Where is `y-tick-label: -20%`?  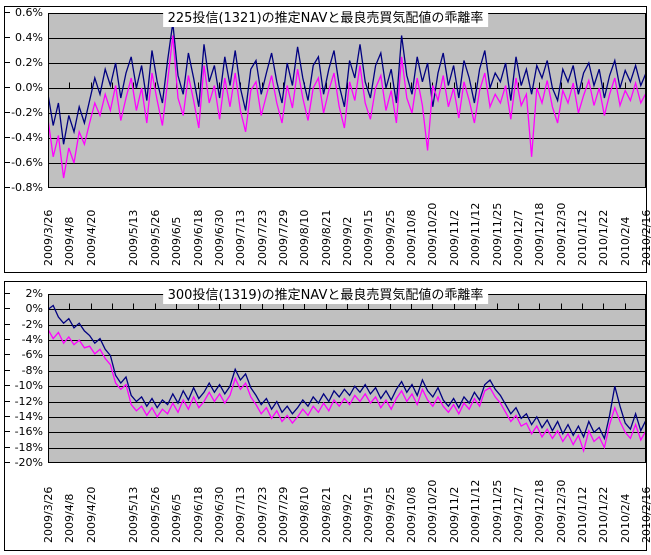
y-tick-label: -20% is located at coordinates (28, 462).